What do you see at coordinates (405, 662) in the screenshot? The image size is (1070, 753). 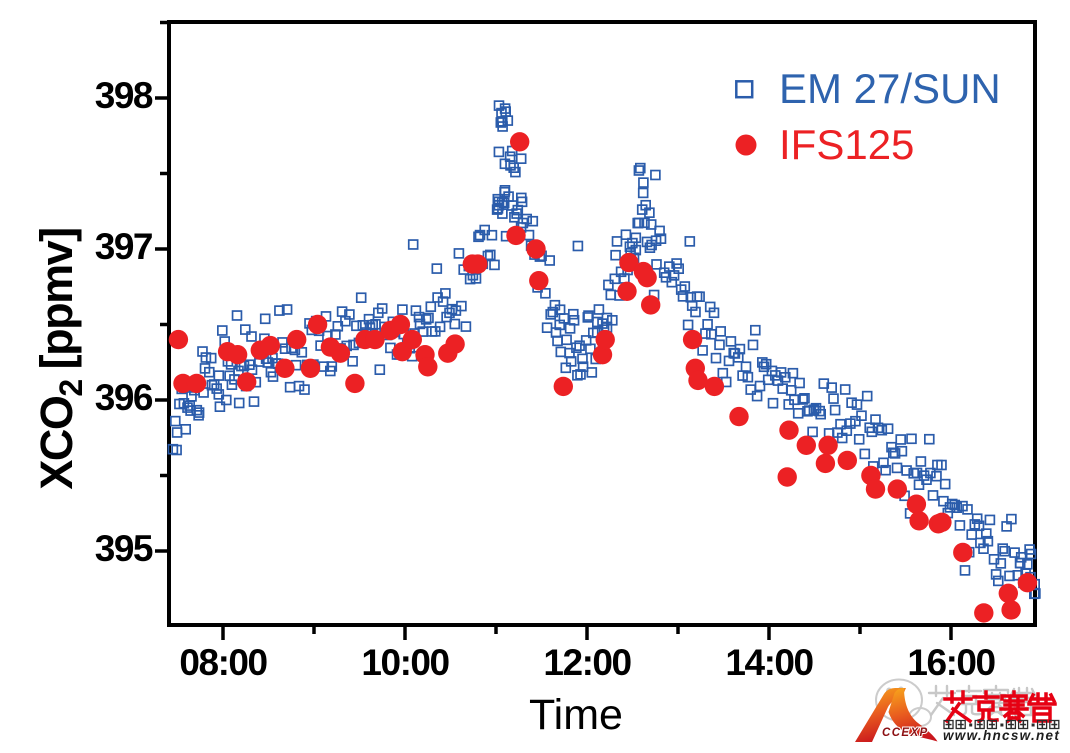 I see `svg-text: 10:00` at bounding box center [405, 662].